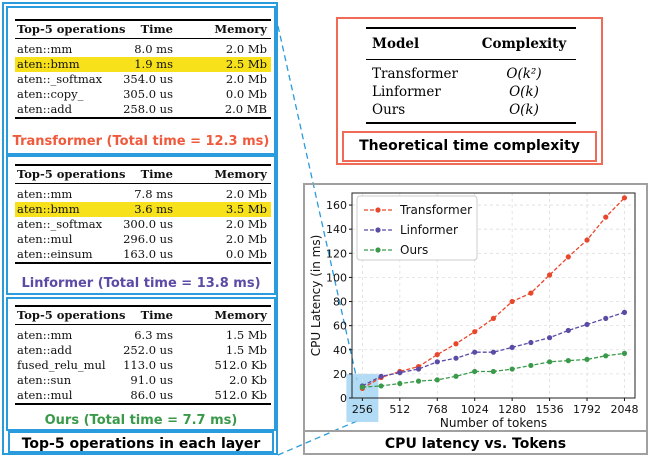 The image size is (654, 462). I want to click on table-row: aten::mm 8.0 ms 2.0 Mb, so click(142, 49).